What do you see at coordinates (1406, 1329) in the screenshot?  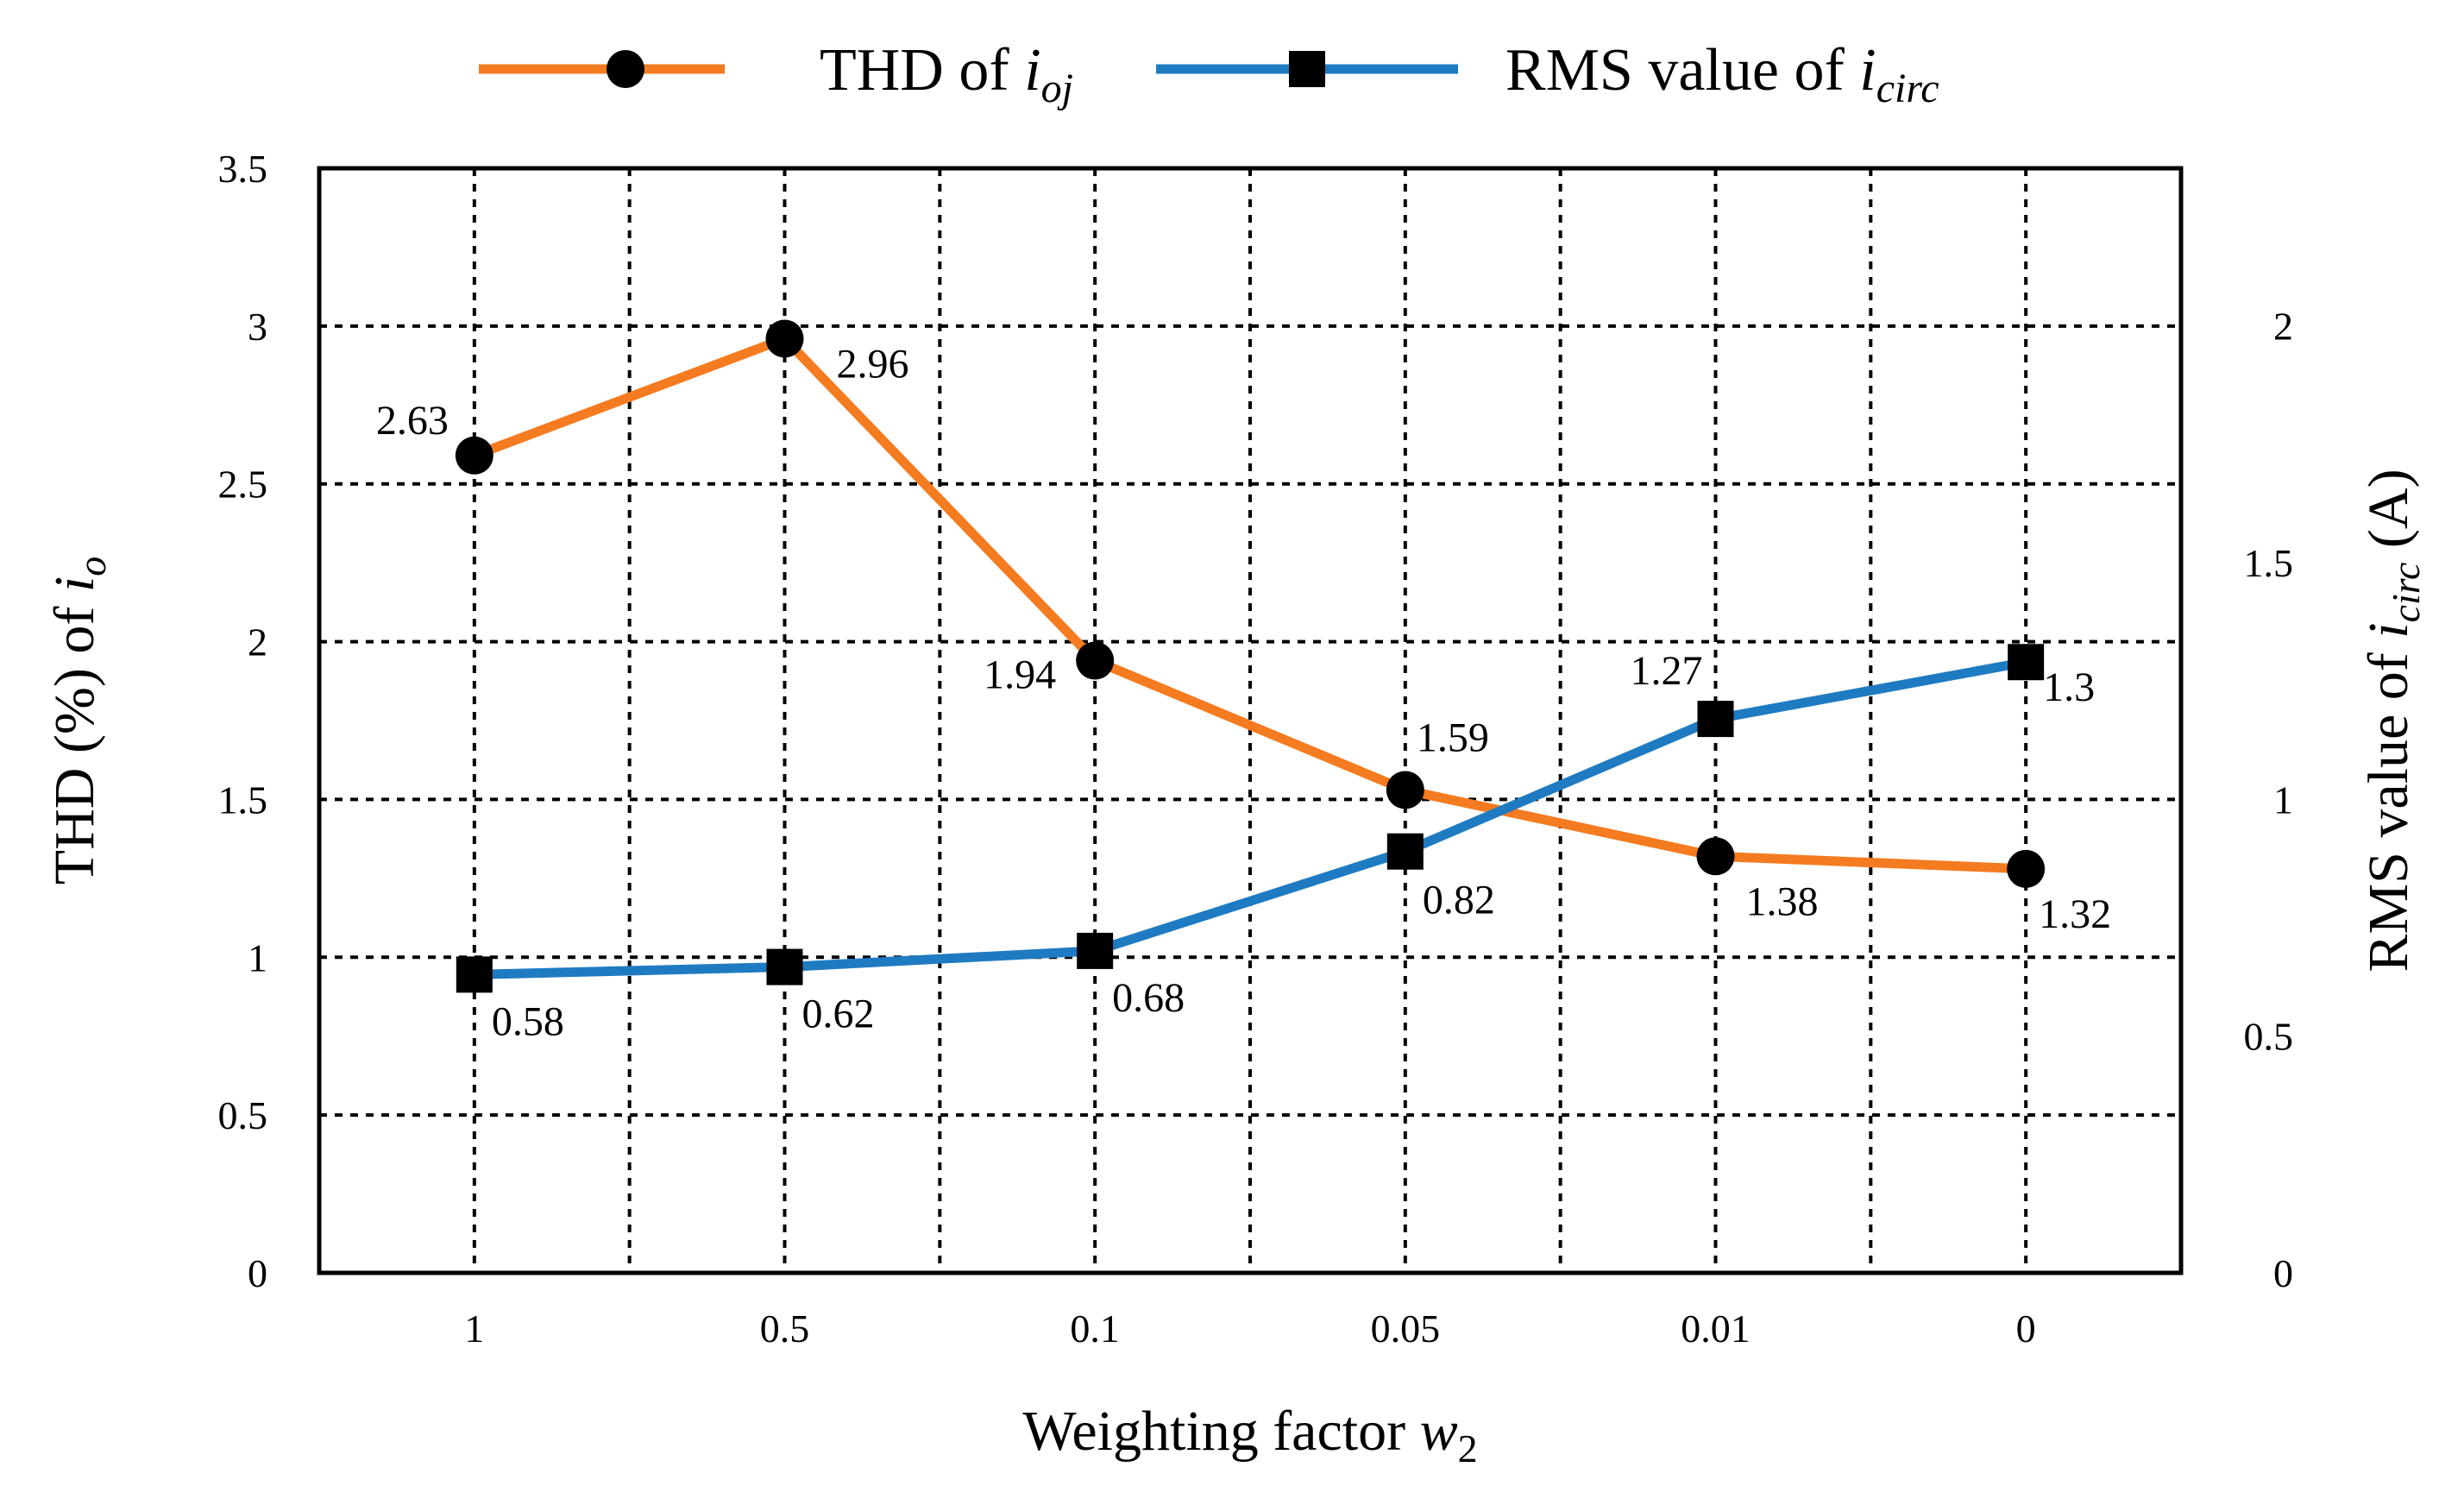 I see `x-tick-label: 0.05` at bounding box center [1406, 1329].